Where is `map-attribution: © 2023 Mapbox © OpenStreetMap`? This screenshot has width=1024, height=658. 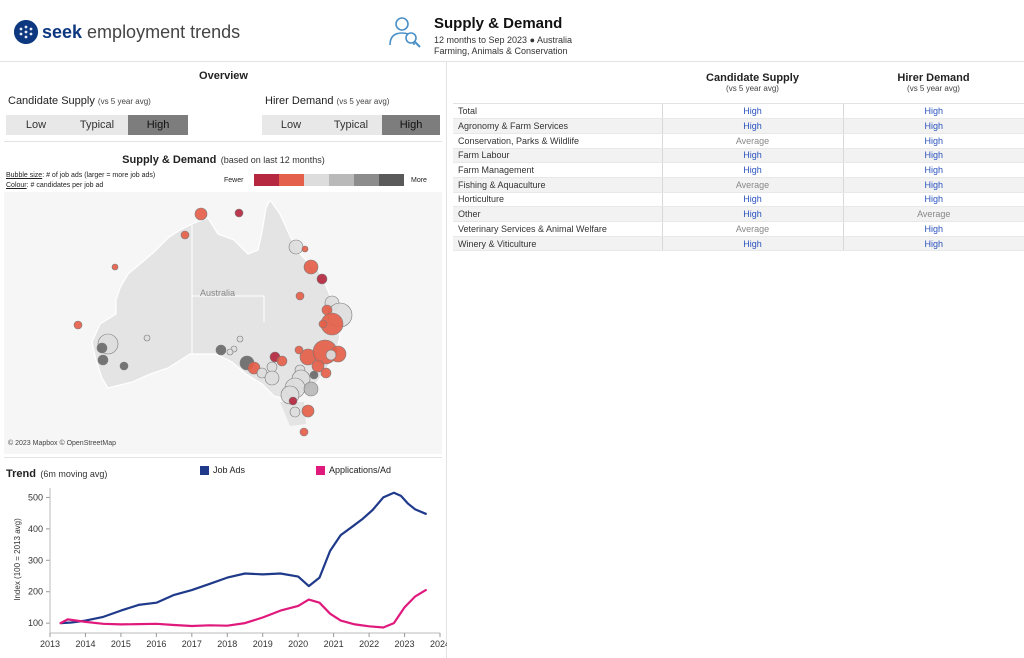 map-attribution: © 2023 Mapbox © OpenStreetMap is located at coordinates (62, 443).